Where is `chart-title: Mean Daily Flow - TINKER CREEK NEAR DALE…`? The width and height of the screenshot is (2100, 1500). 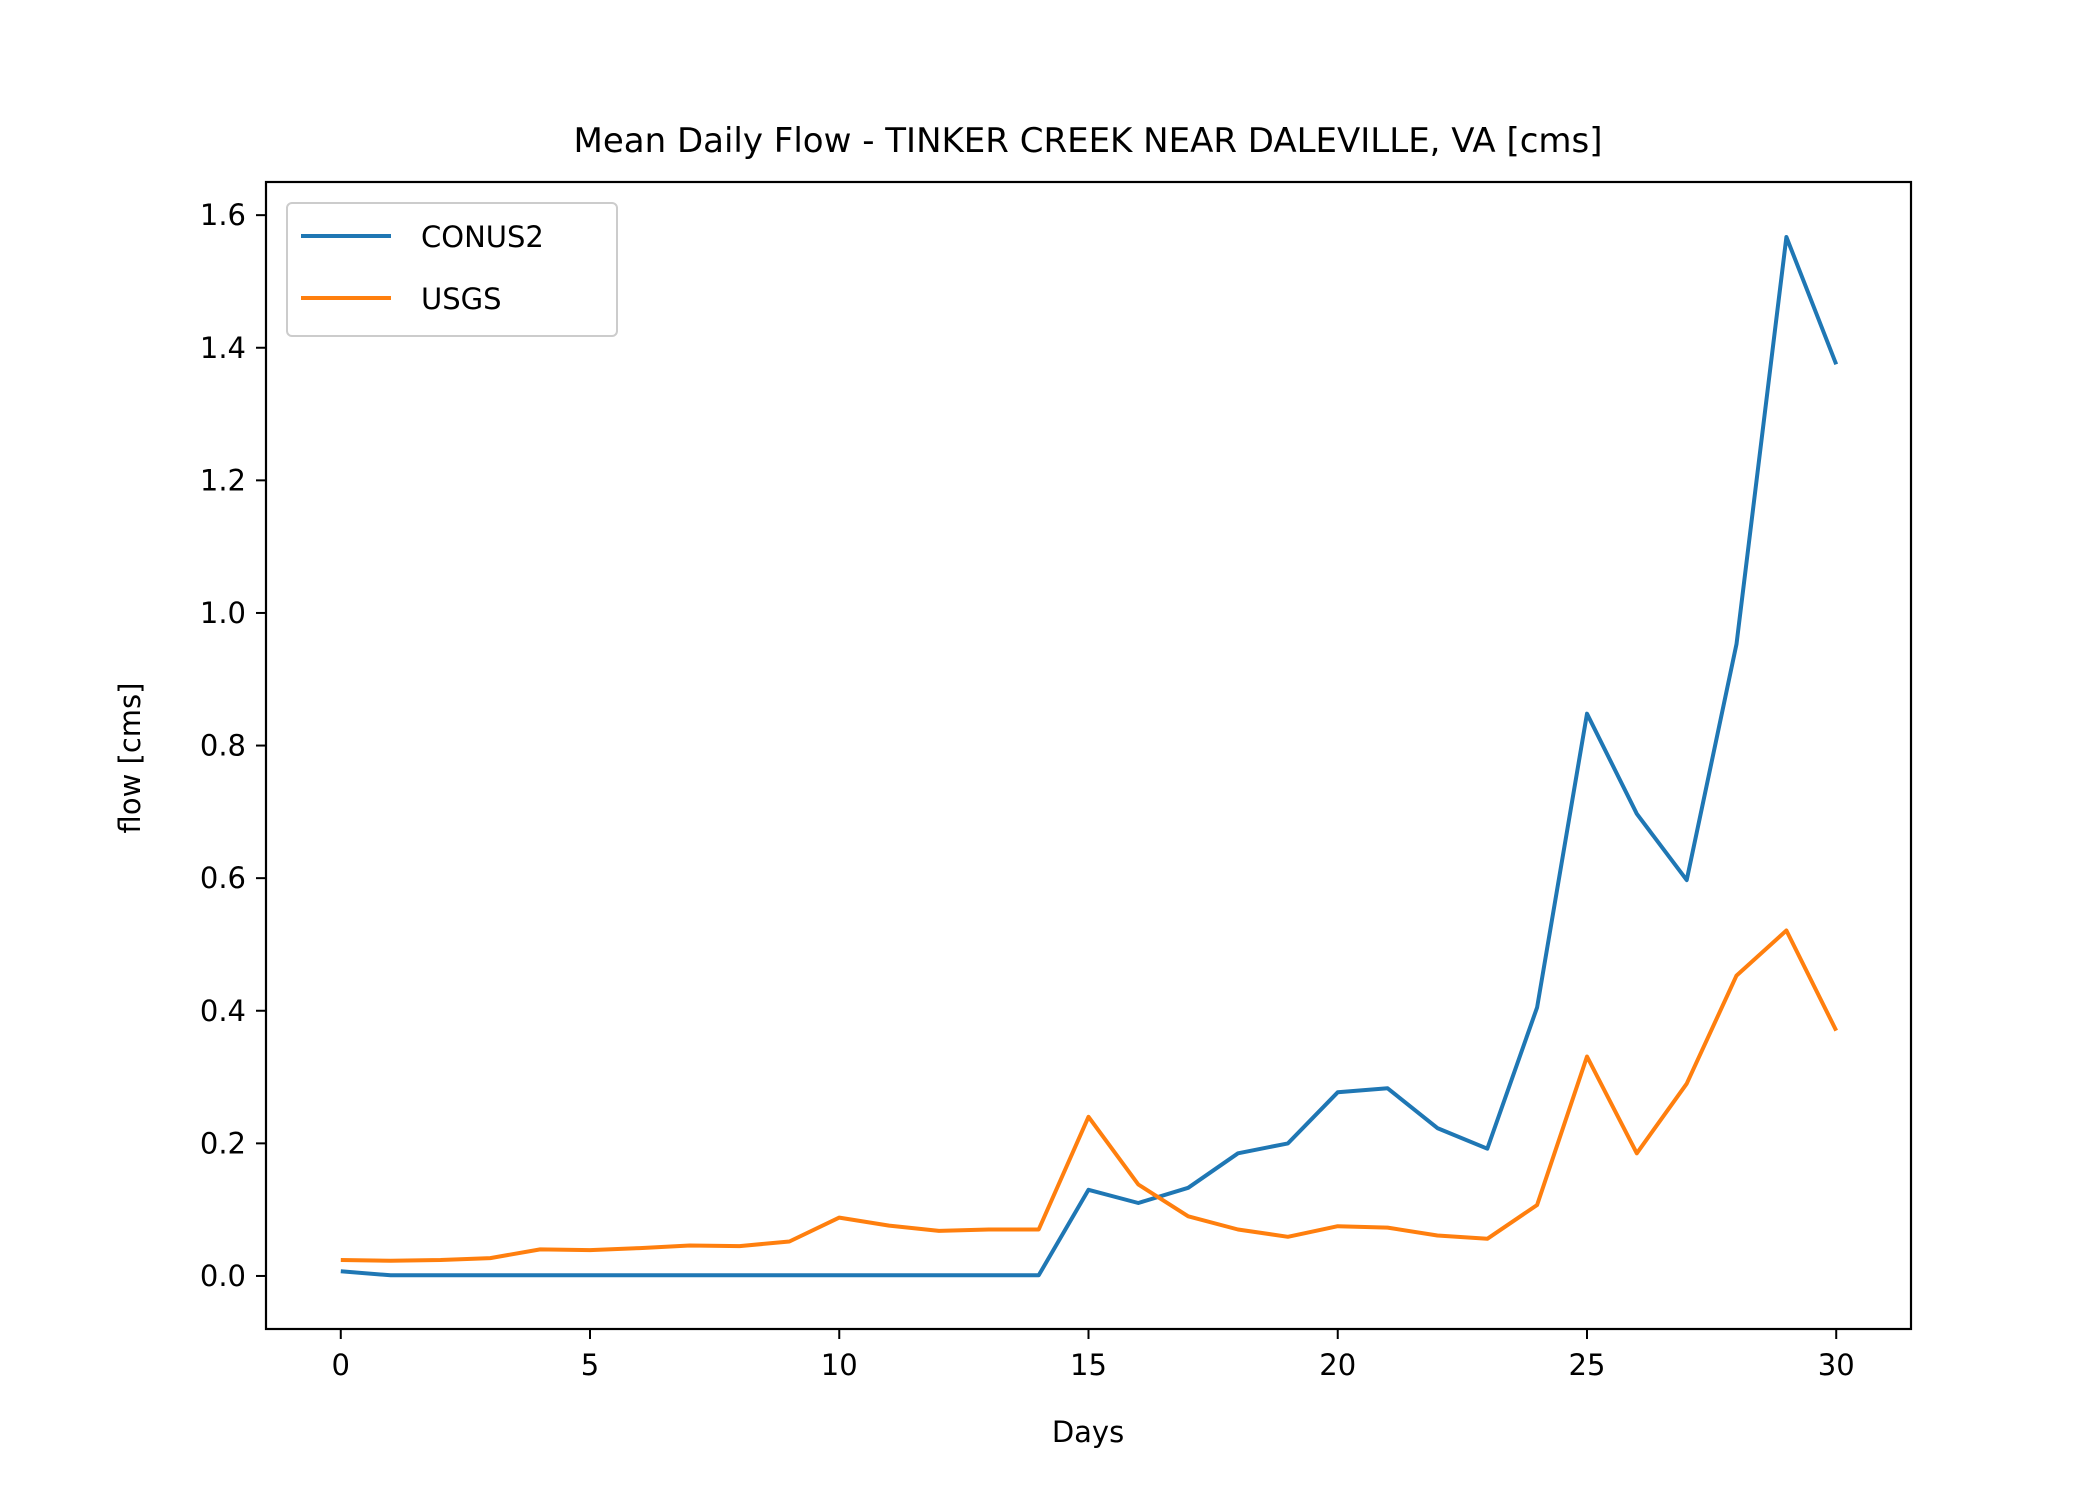 chart-title: Mean Daily Flow - TINKER CREEK NEAR DALE… is located at coordinates (1088, 141).